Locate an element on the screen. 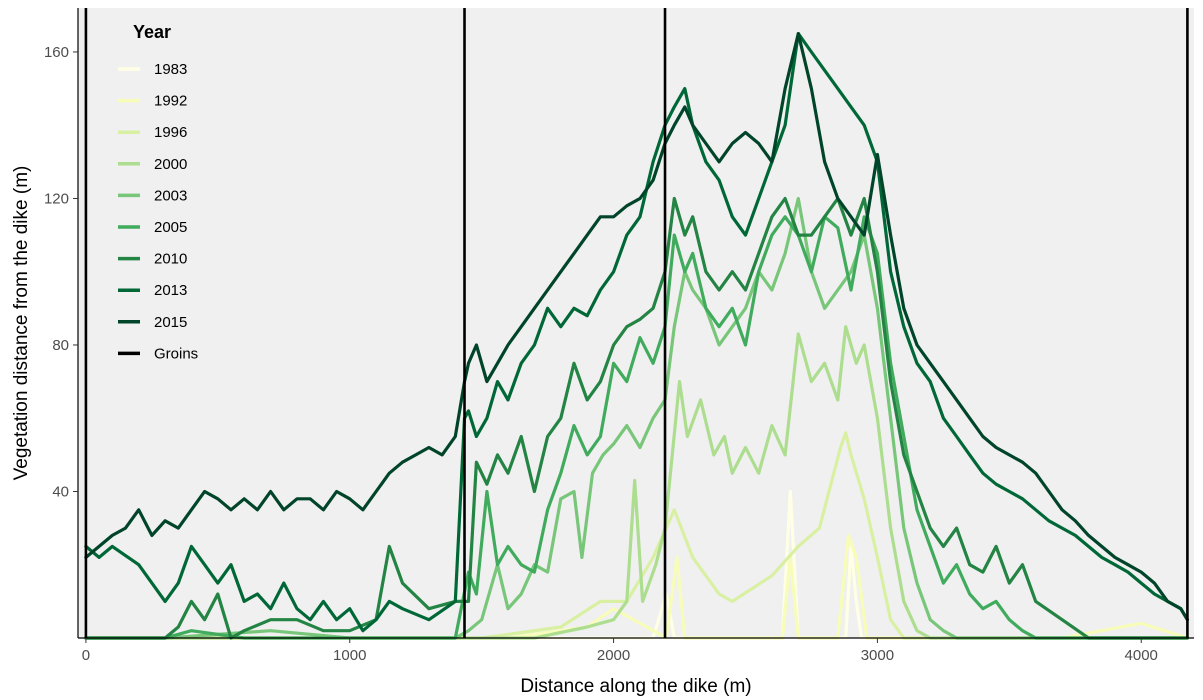  y-axis-title: Vegetation distance from the dike (m) is located at coordinates (21, 323).